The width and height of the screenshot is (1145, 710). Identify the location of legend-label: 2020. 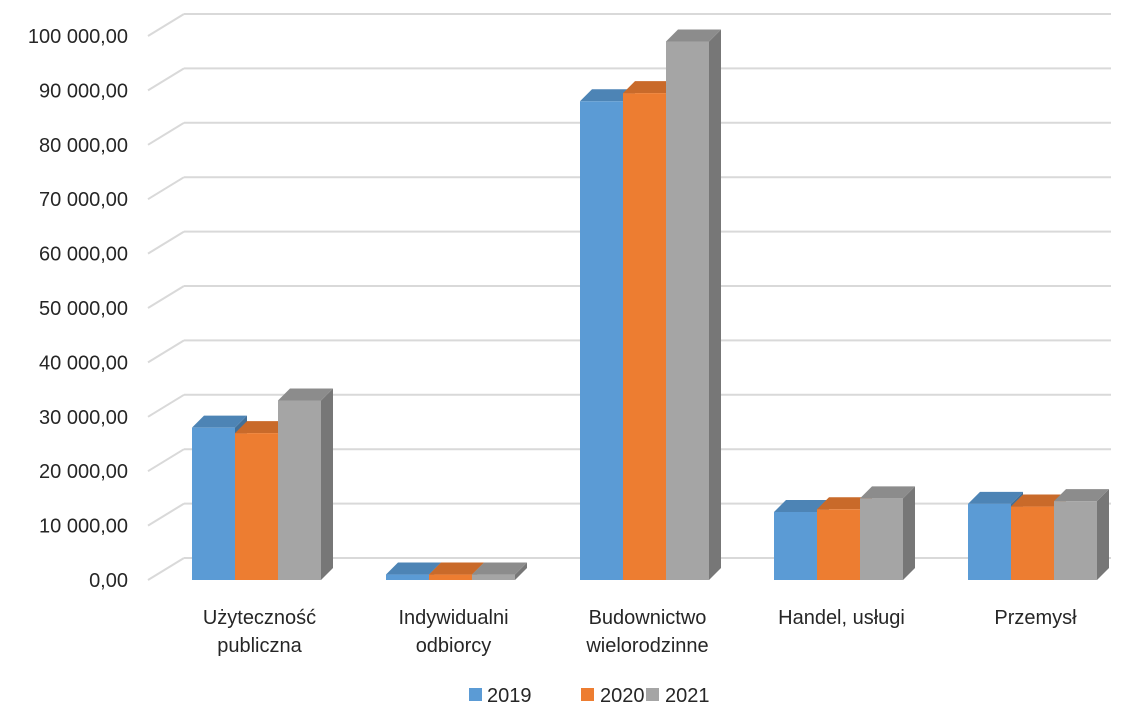
(622, 696).